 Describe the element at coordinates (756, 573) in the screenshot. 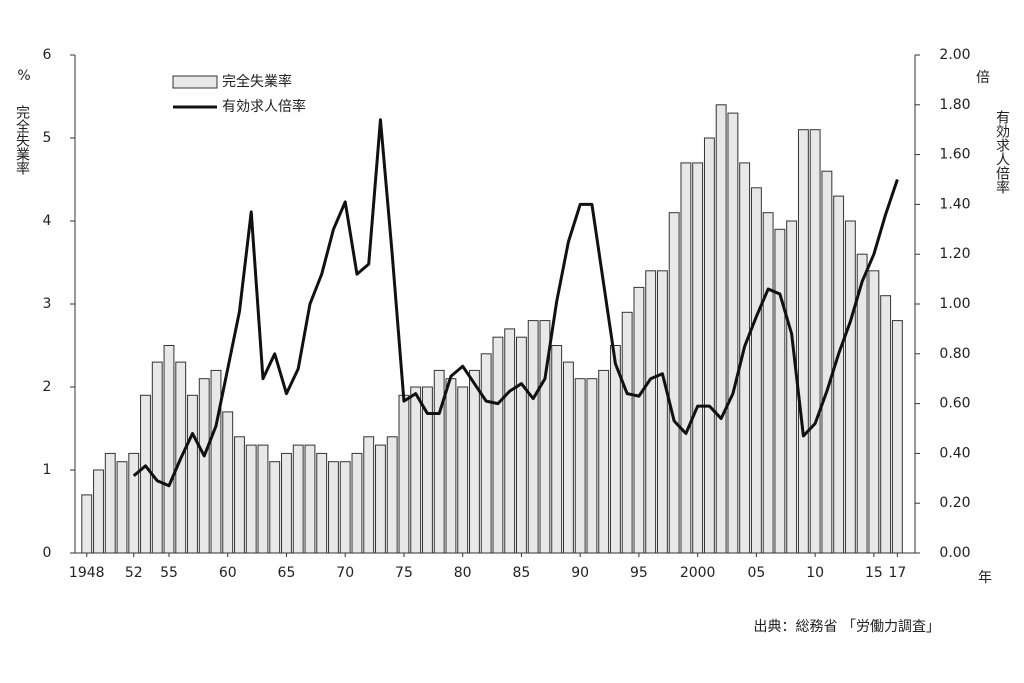

I see `x-tick-label: 05` at that location.